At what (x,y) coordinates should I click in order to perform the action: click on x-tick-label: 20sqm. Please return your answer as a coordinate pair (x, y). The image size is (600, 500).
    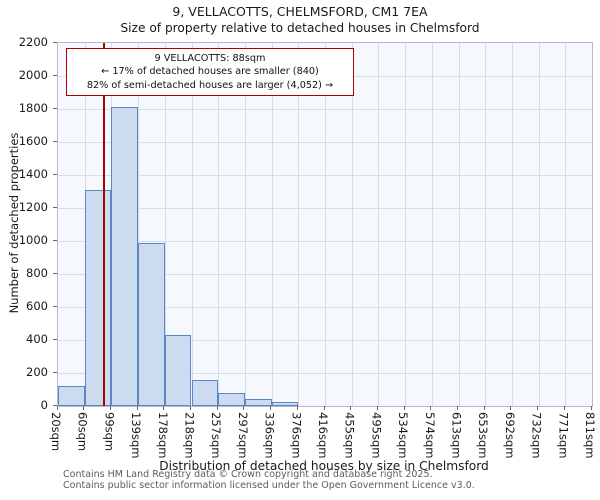
    Looking at the image, I should click on (56, 432).